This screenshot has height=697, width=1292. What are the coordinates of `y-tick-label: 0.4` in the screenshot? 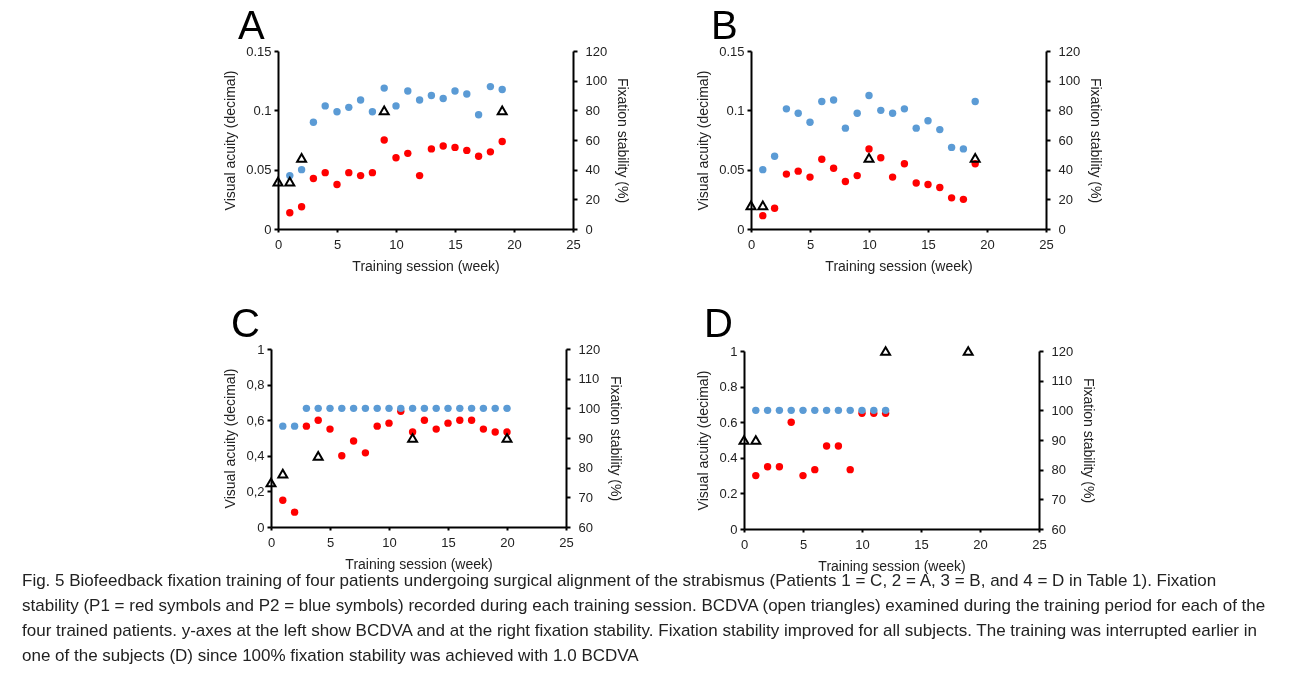 It's located at (728, 458).